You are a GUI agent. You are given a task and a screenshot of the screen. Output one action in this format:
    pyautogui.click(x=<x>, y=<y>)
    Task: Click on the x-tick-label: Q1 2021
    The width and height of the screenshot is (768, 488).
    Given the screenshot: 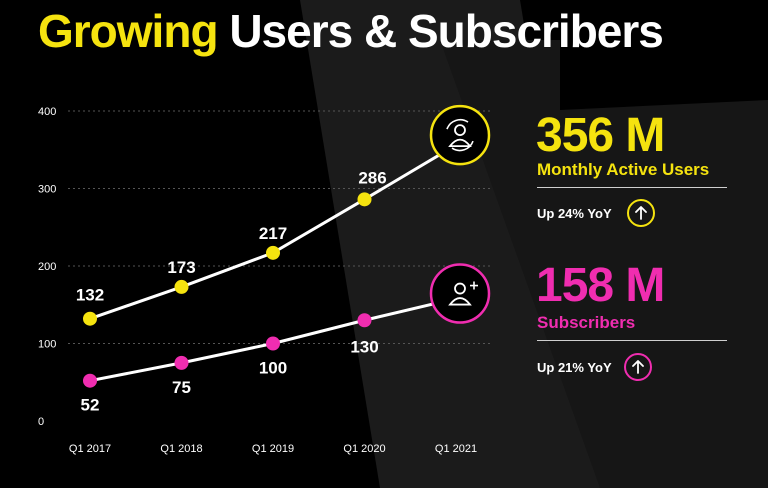 What is the action you would take?
    pyautogui.click(x=456, y=449)
    